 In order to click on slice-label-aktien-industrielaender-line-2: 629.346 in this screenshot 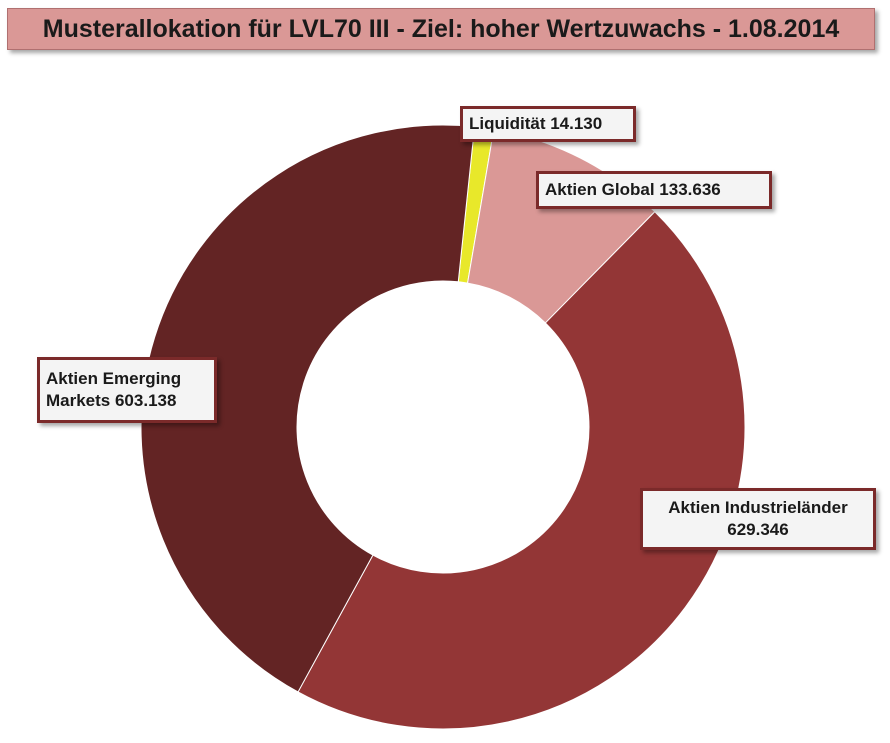, I will do `click(758, 529)`.